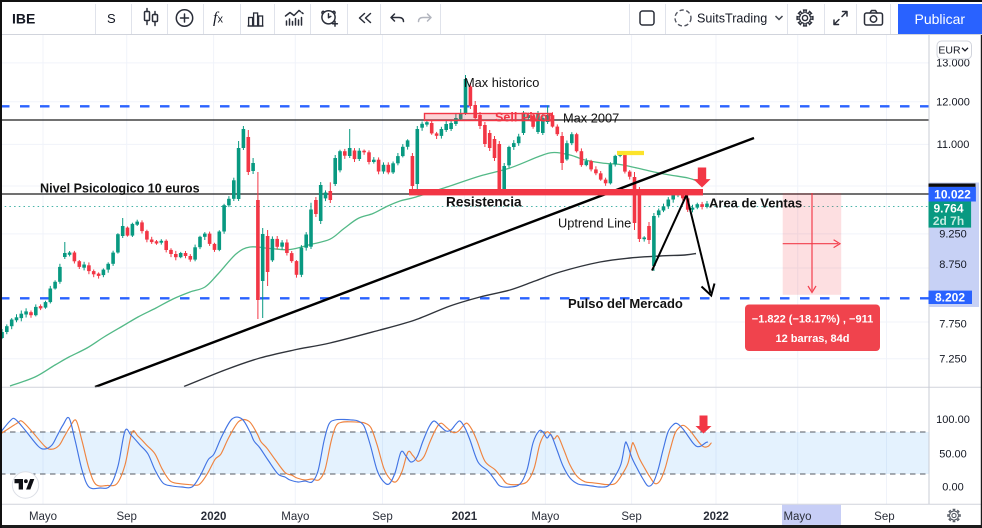  What do you see at coordinates (465, 517) in the screenshot?
I see `svg-text: 2021` at bounding box center [465, 517].